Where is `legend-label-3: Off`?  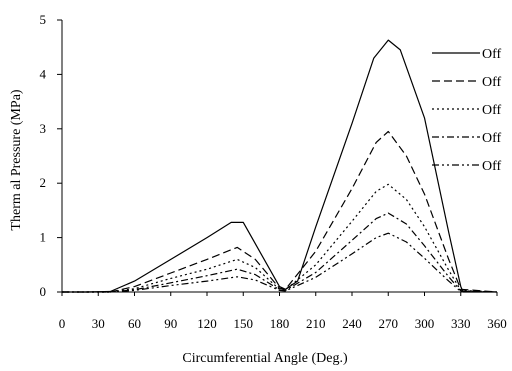
legend-label-3: Off is located at coordinates (492, 110).